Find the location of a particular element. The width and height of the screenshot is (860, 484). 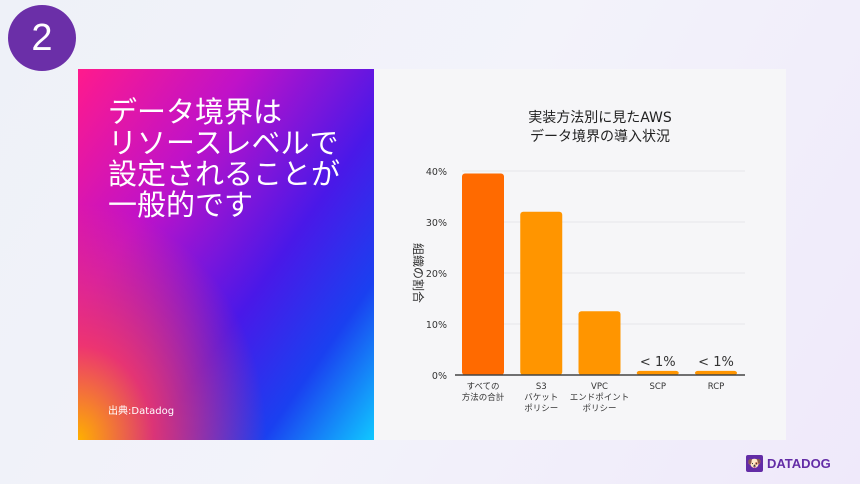

slide-number-badge: 2 is located at coordinates (42, 38).